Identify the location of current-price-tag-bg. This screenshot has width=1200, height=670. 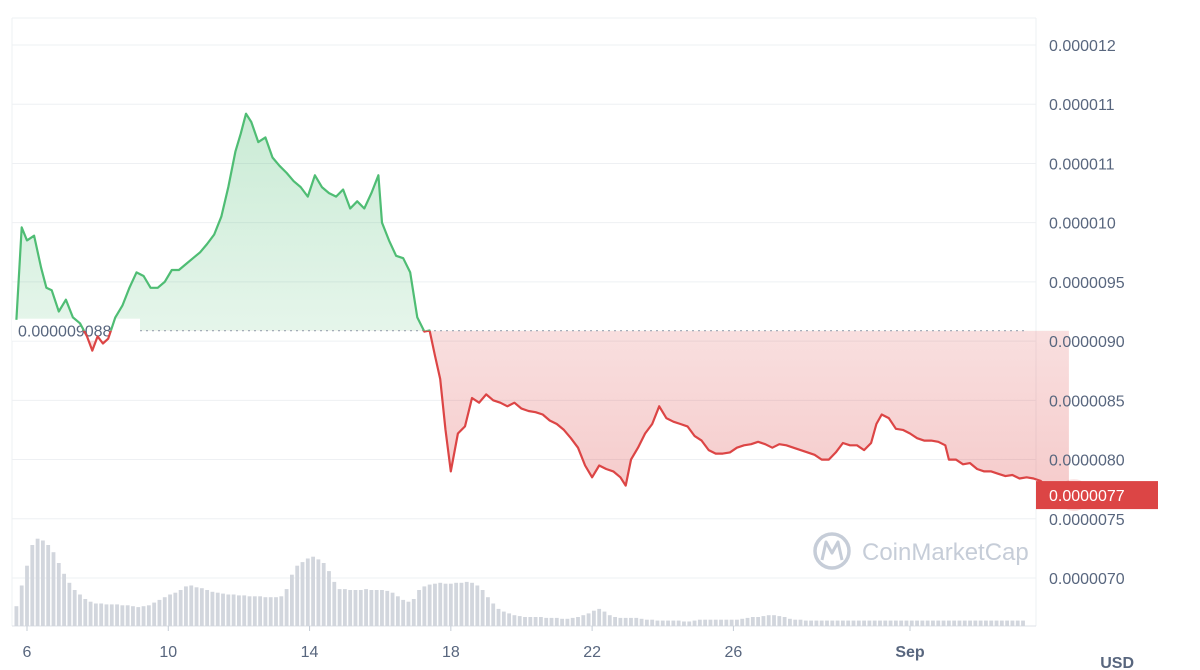
(1097, 495).